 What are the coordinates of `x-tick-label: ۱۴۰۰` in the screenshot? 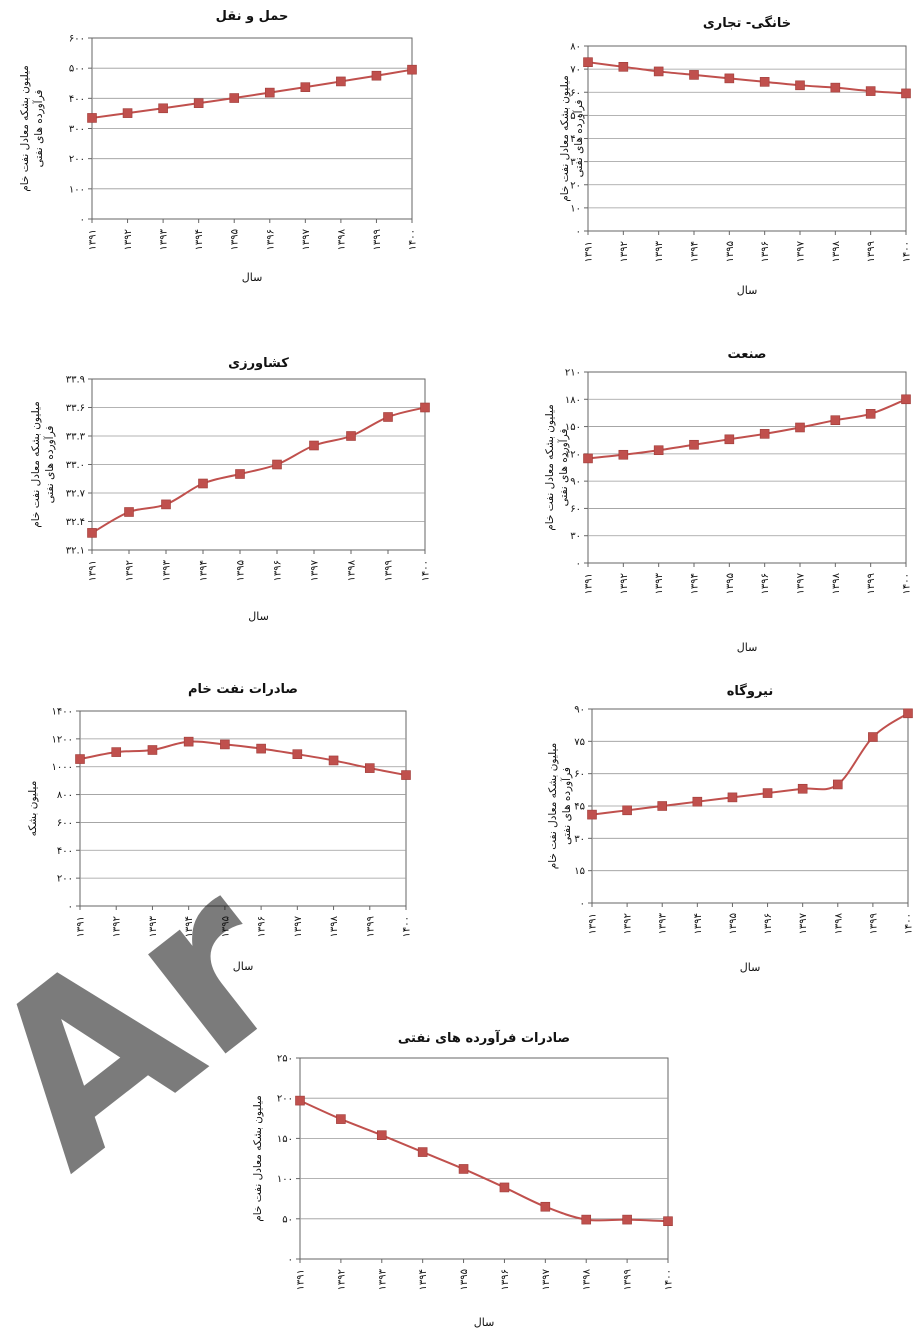 It's located at (909, 923).